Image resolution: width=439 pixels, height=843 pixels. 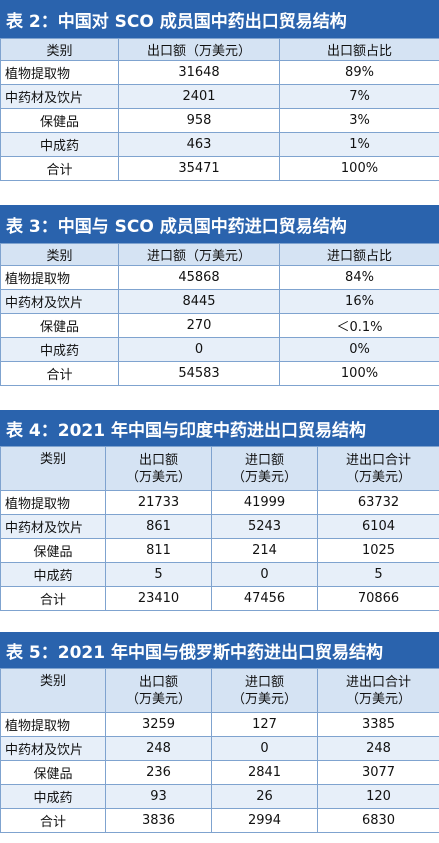 What do you see at coordinates (359, 254) in the screenshot?
I see `column-header: 进口额占比` at bounding box center [359, 254].